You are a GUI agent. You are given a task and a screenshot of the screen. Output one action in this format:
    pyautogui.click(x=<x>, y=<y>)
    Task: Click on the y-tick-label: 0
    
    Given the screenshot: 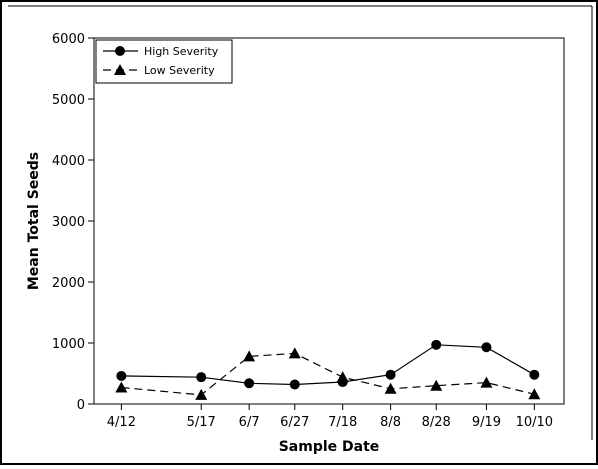 What is the action you would take?
    pyautogui.click(x=81, y=405)
    